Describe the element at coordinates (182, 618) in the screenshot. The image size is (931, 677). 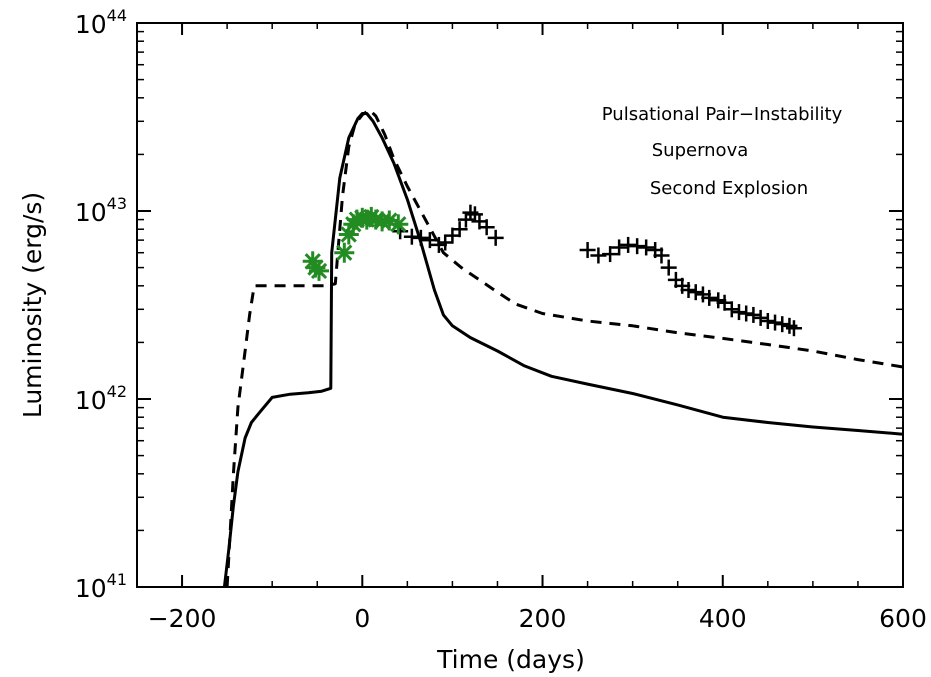
I see `x-tick-label: −200` at that location.